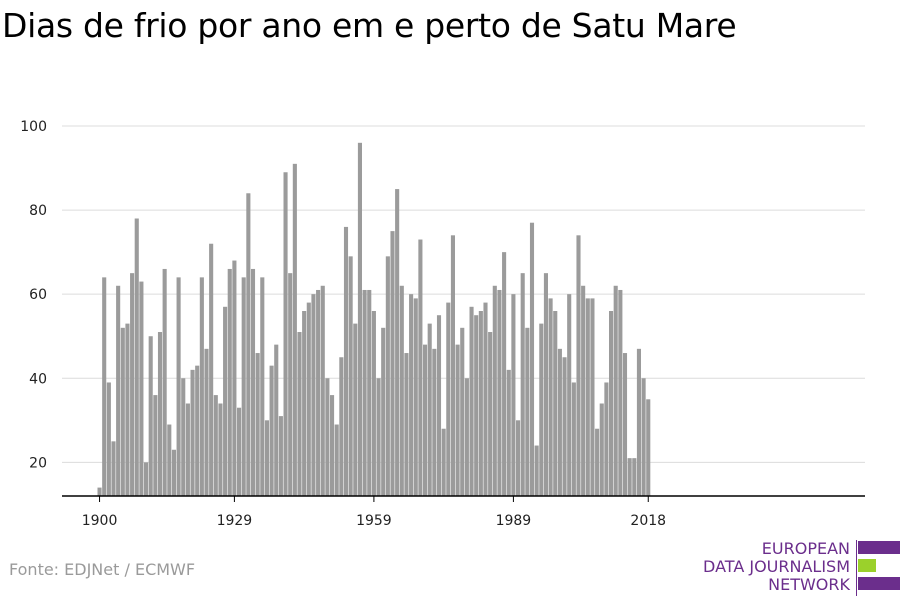  Describe the element at coordinates (38, 463) in the screenshot. I see `y-tick-label: 20` at that location.